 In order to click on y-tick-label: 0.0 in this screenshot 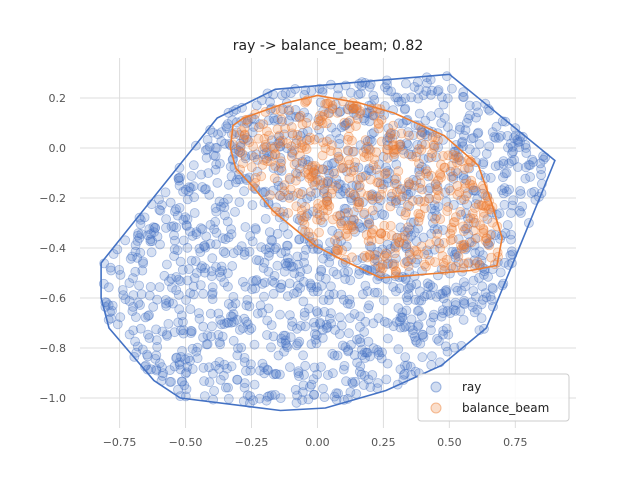, I will do `click(58, 148)`.